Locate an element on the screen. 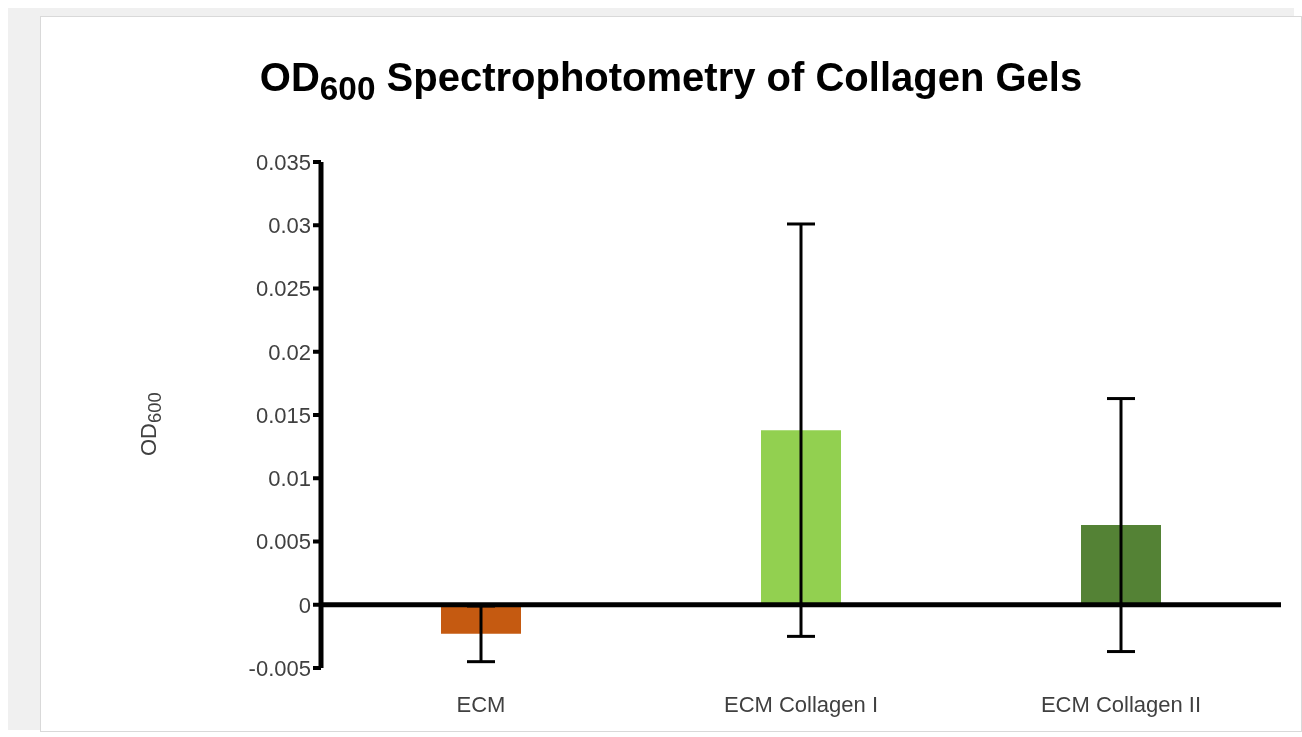 This screenshot has width=1302, height=737. y-tick-label: 0.02 is located at coordinates (289, 352).